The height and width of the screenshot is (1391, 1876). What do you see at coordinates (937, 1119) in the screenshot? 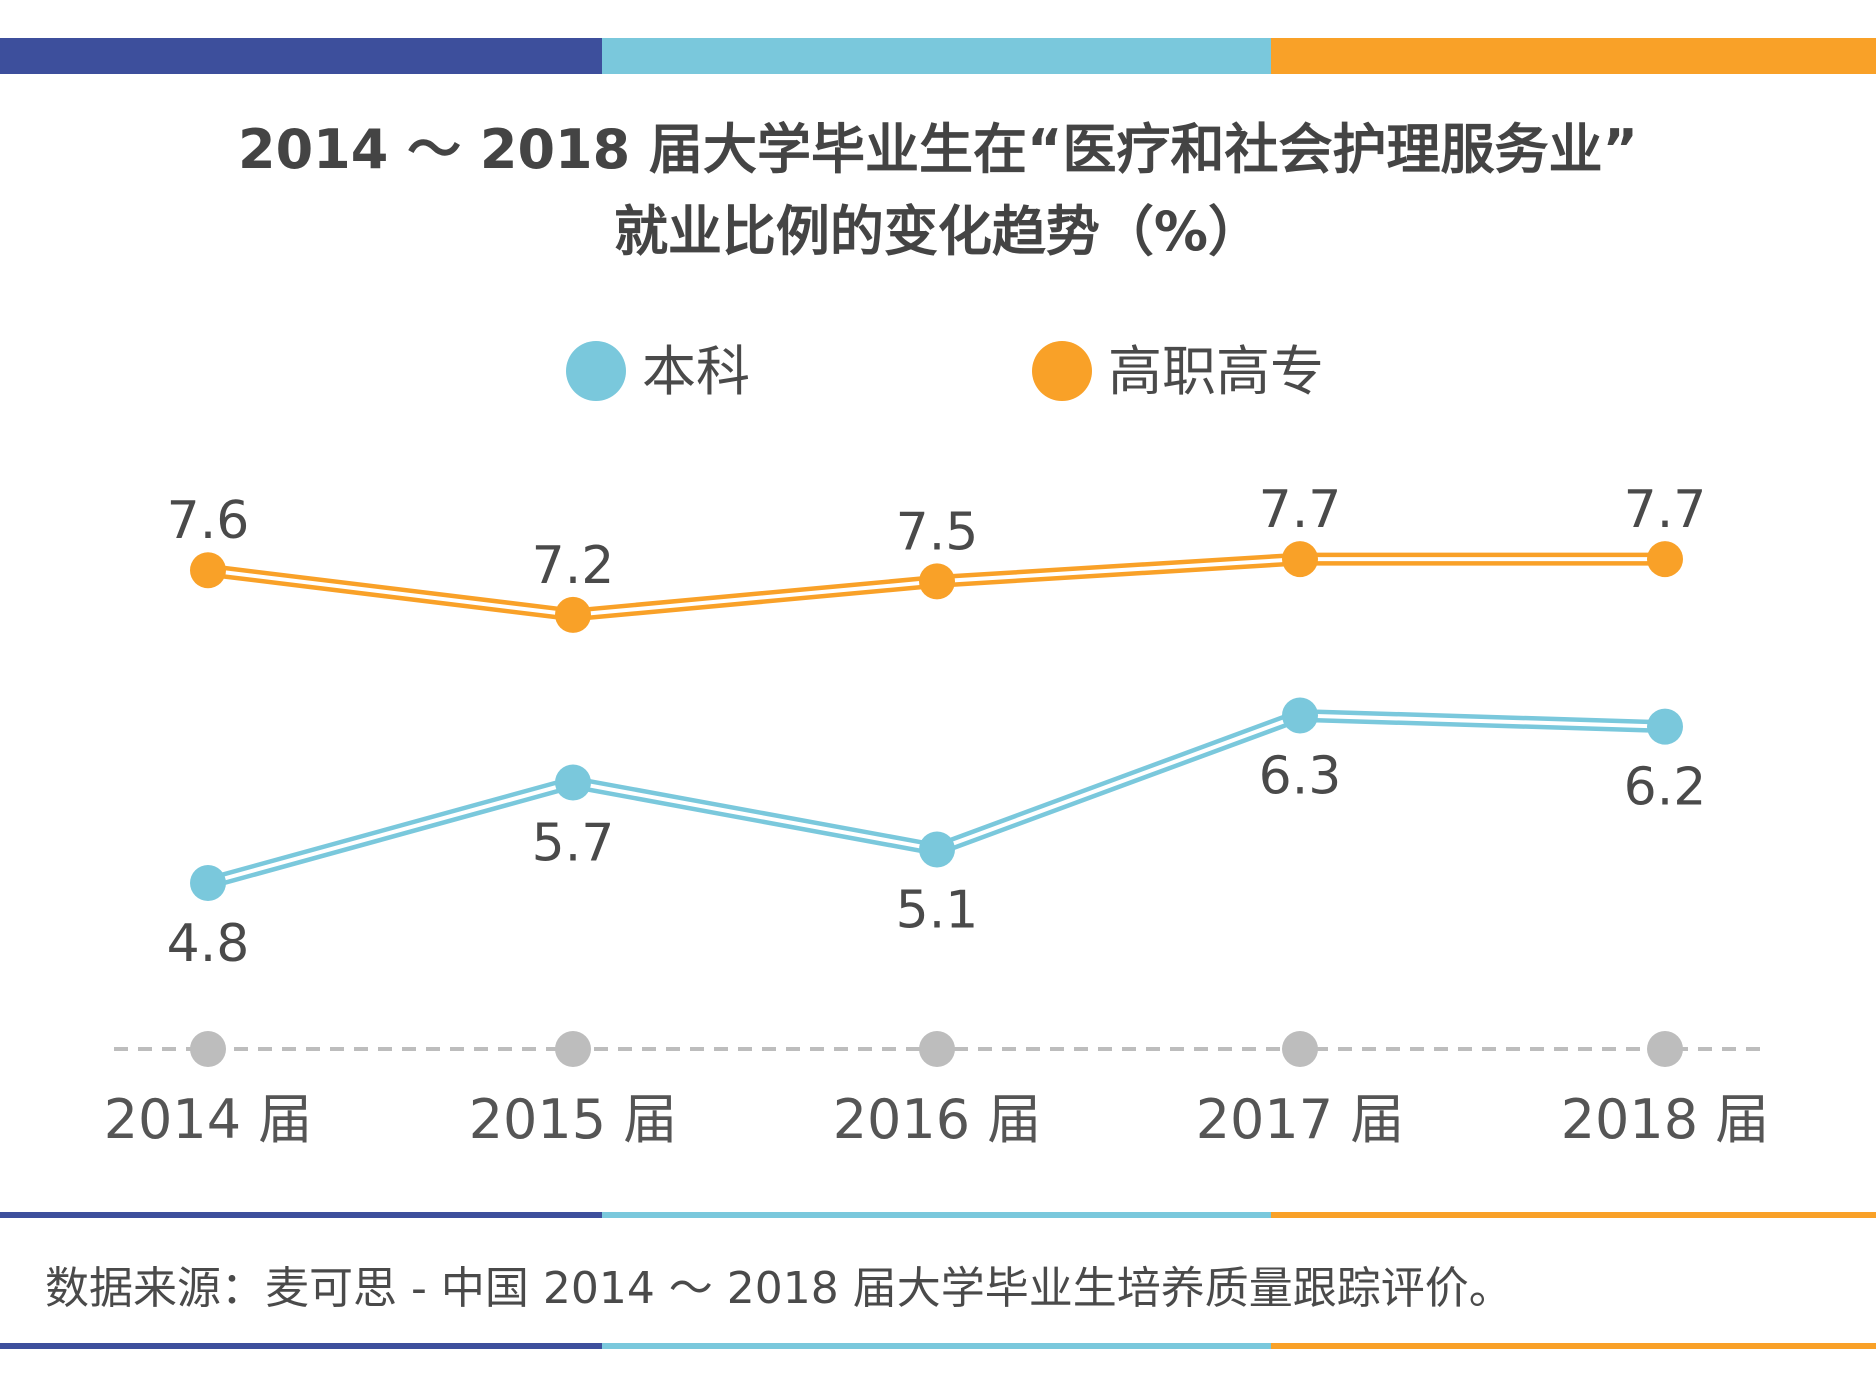
I see `x-tick-label: 2016 届` at bounding box center [937, 1119].